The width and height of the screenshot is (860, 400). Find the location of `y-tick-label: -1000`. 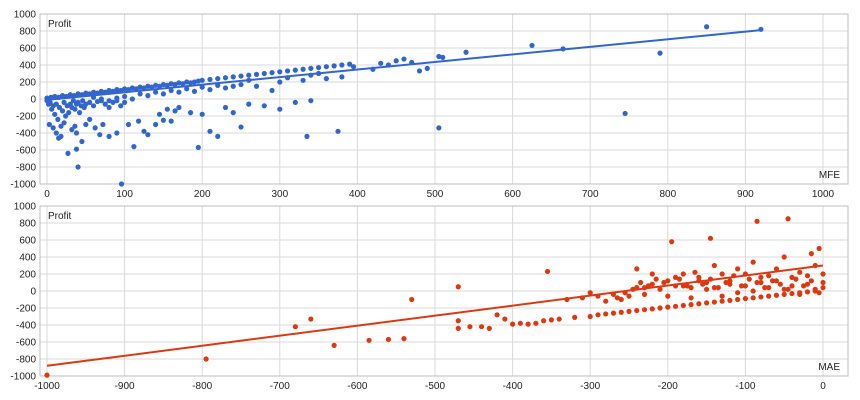

y-tick-label: -1000 is located at coordinates (23, 377).